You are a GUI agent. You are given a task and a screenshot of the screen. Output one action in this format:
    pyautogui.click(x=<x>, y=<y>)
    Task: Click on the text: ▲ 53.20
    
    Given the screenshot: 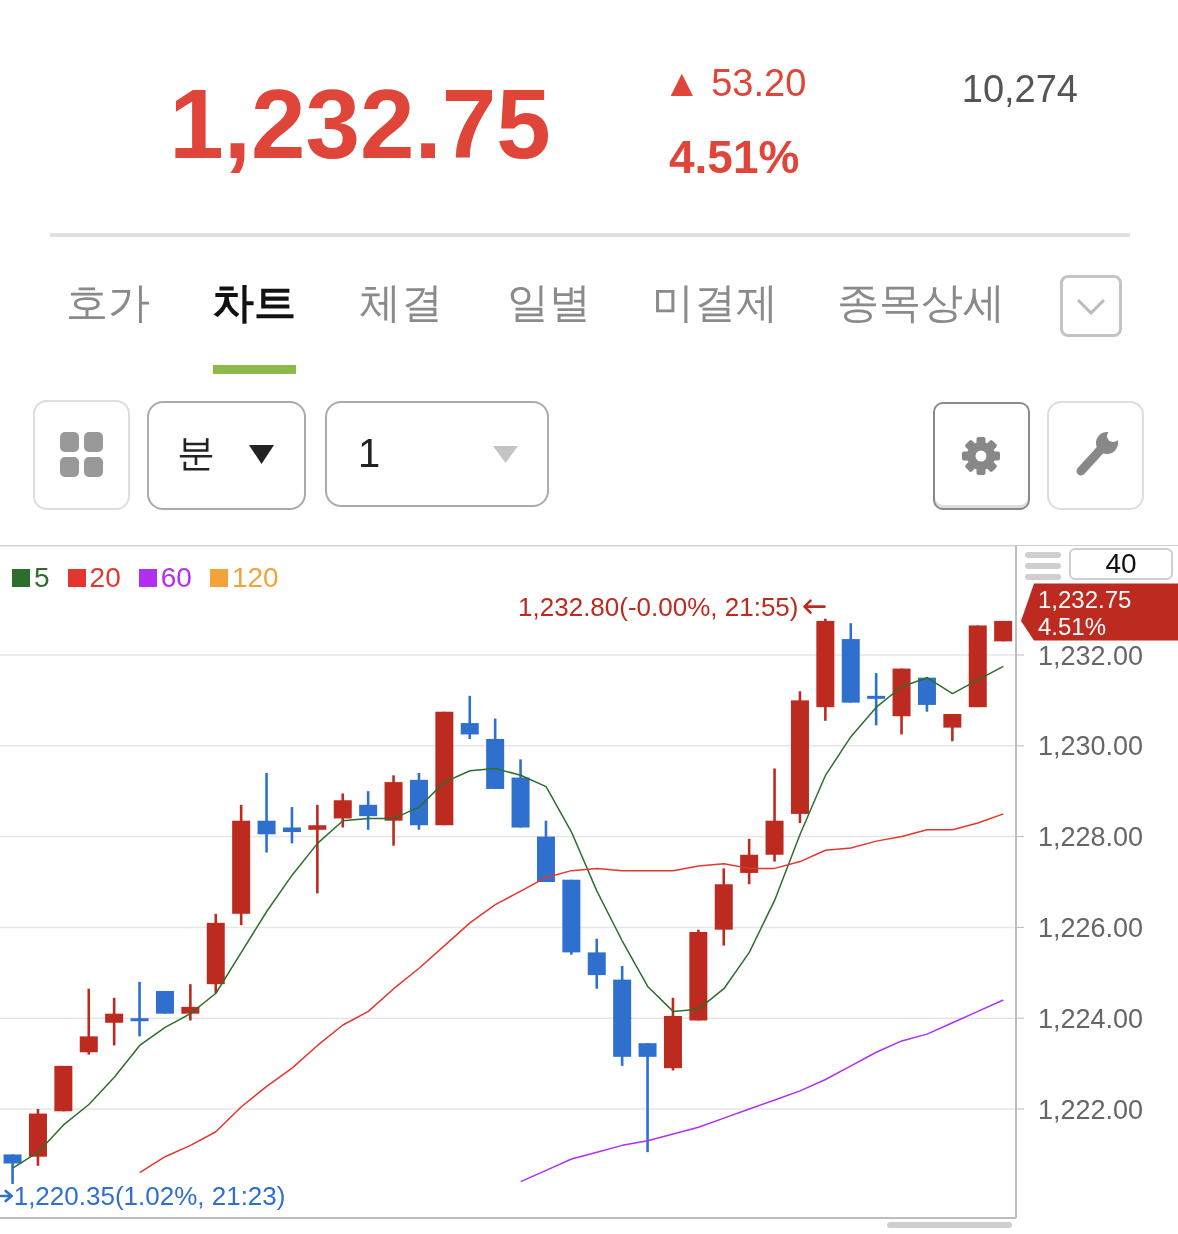 What is the action you would take?
    pyautogui.click(x=735, y=83)
    